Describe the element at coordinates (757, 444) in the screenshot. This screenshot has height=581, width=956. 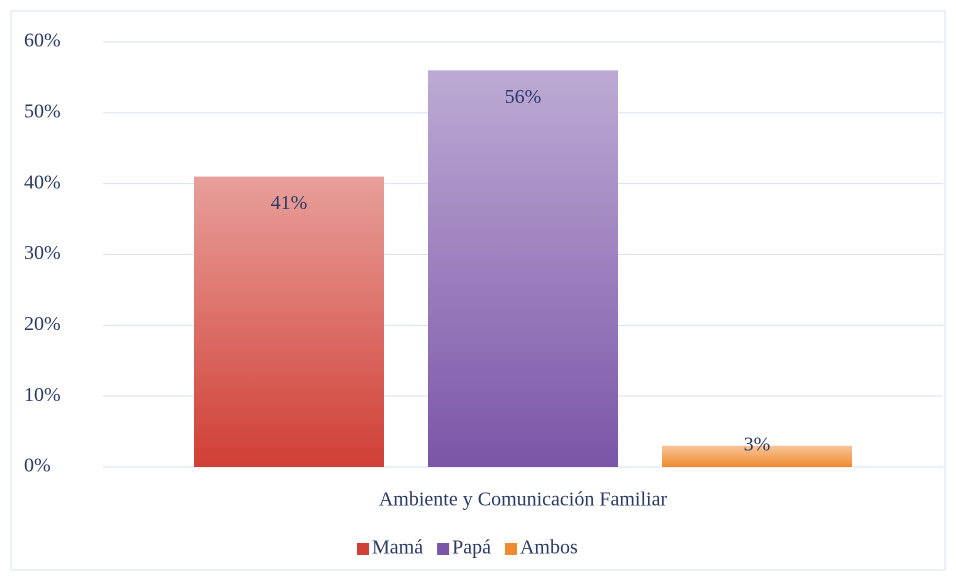
I see `value-label: 3%` at that location.